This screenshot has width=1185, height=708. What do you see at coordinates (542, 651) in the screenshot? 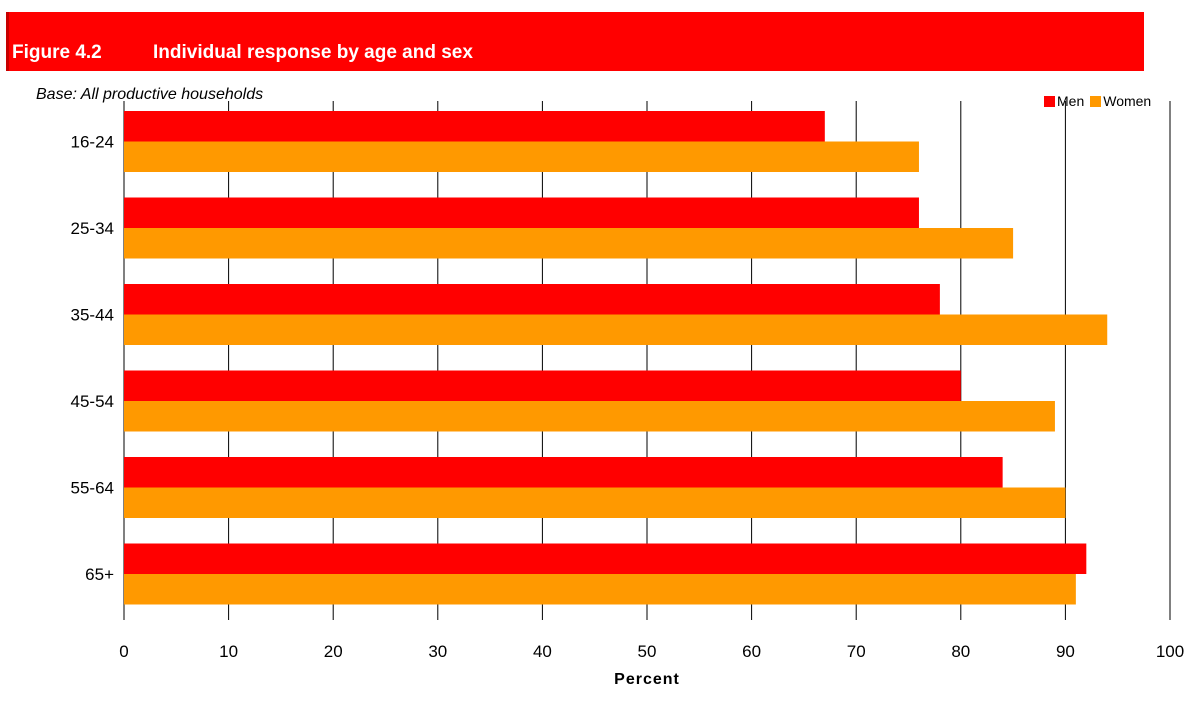
I see `x-tick-label-40: 40` at bounding box center [542, 651].